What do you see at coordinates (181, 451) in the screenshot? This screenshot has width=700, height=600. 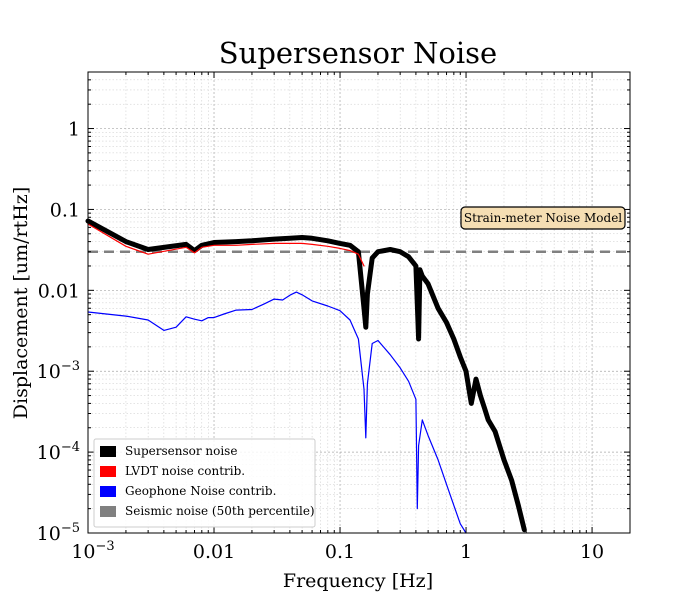 I see `legend-label: Supersensor noise` at bounding box center [181, 451].